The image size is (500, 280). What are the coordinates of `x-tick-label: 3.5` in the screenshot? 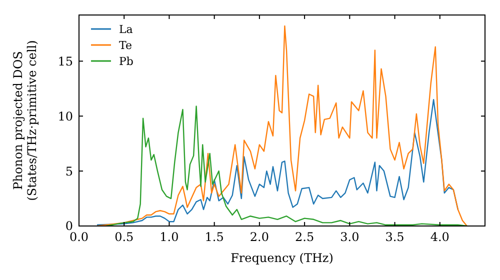 It's located at (394, 237).